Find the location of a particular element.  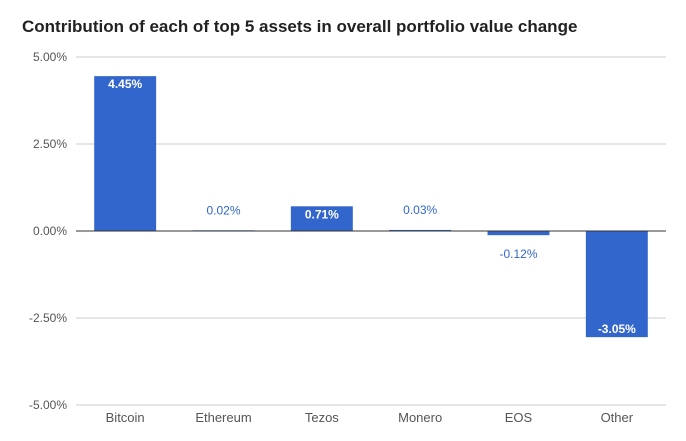

y-axis-ticks: 5.00% 2.50% 0.00% -2.50% -5.00% is located at coordinates (48, 231).